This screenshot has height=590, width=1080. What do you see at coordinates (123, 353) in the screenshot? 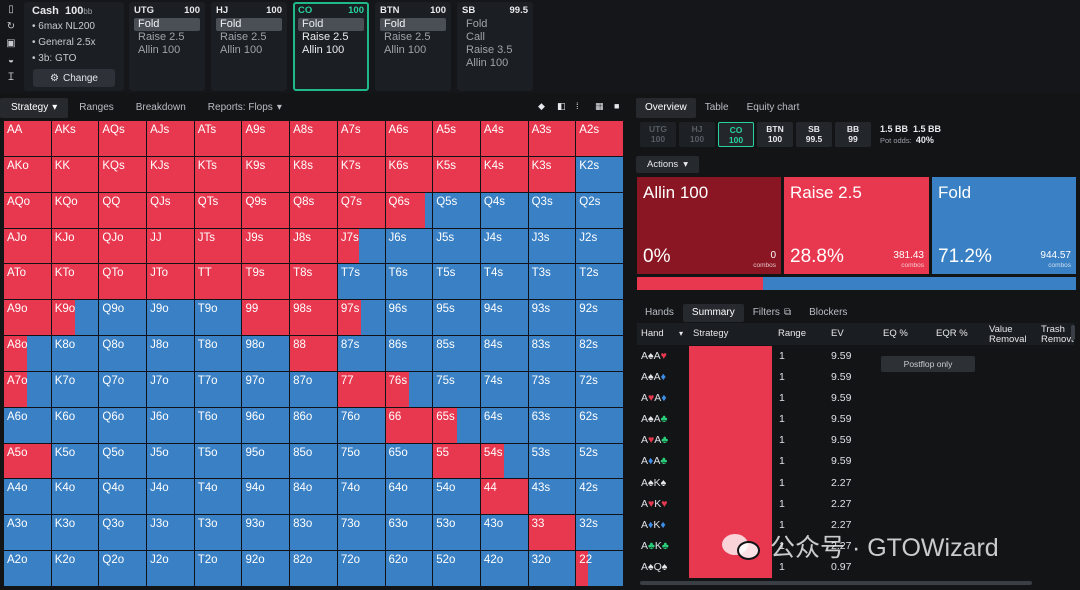
I see `hand-cell-Q8o: Q8o` at bounding box center [123, 353].